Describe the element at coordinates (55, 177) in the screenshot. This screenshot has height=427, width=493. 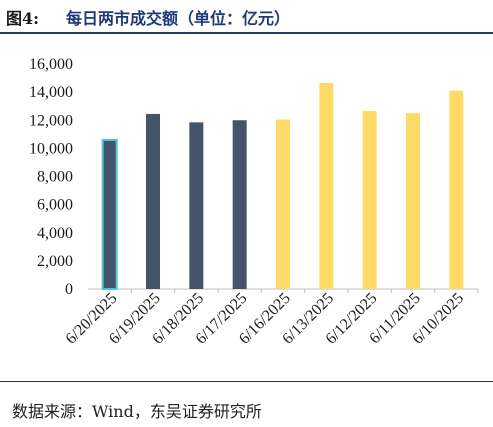
I see `y-tick-label: 8,000` at that location.